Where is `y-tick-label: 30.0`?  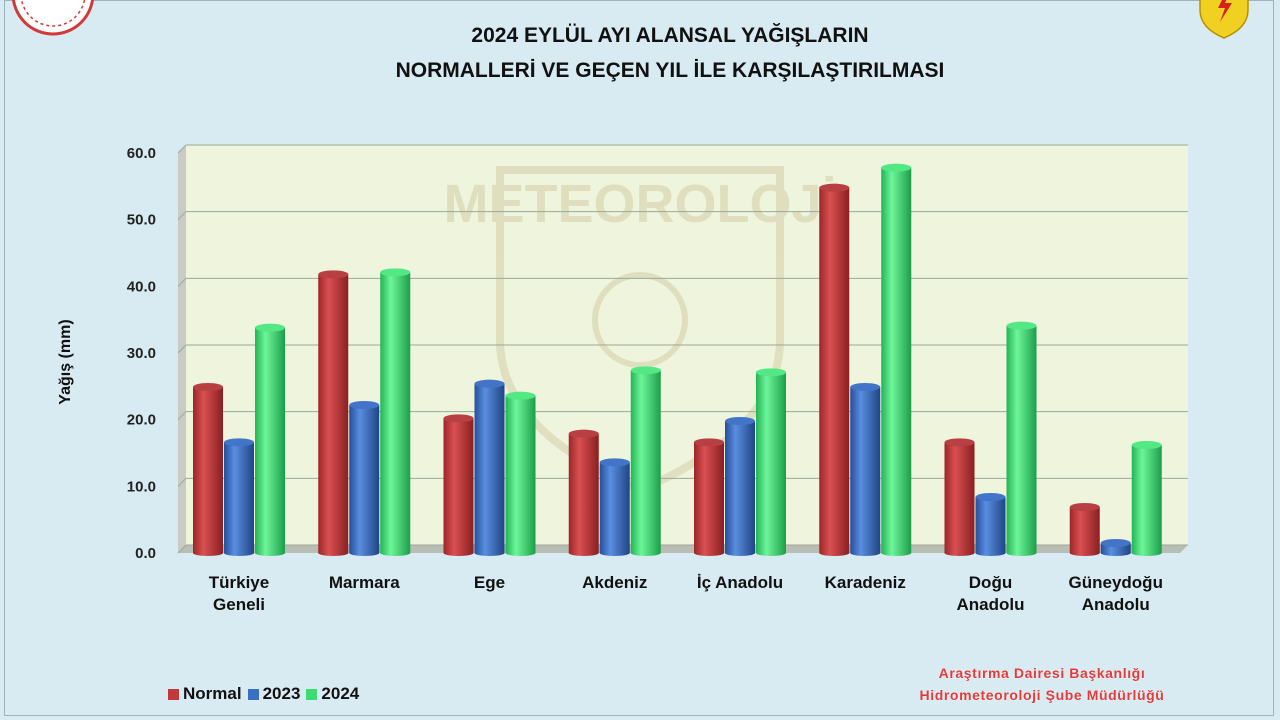 y-tick-label: 30.0 is located at coordinates (141, 353).